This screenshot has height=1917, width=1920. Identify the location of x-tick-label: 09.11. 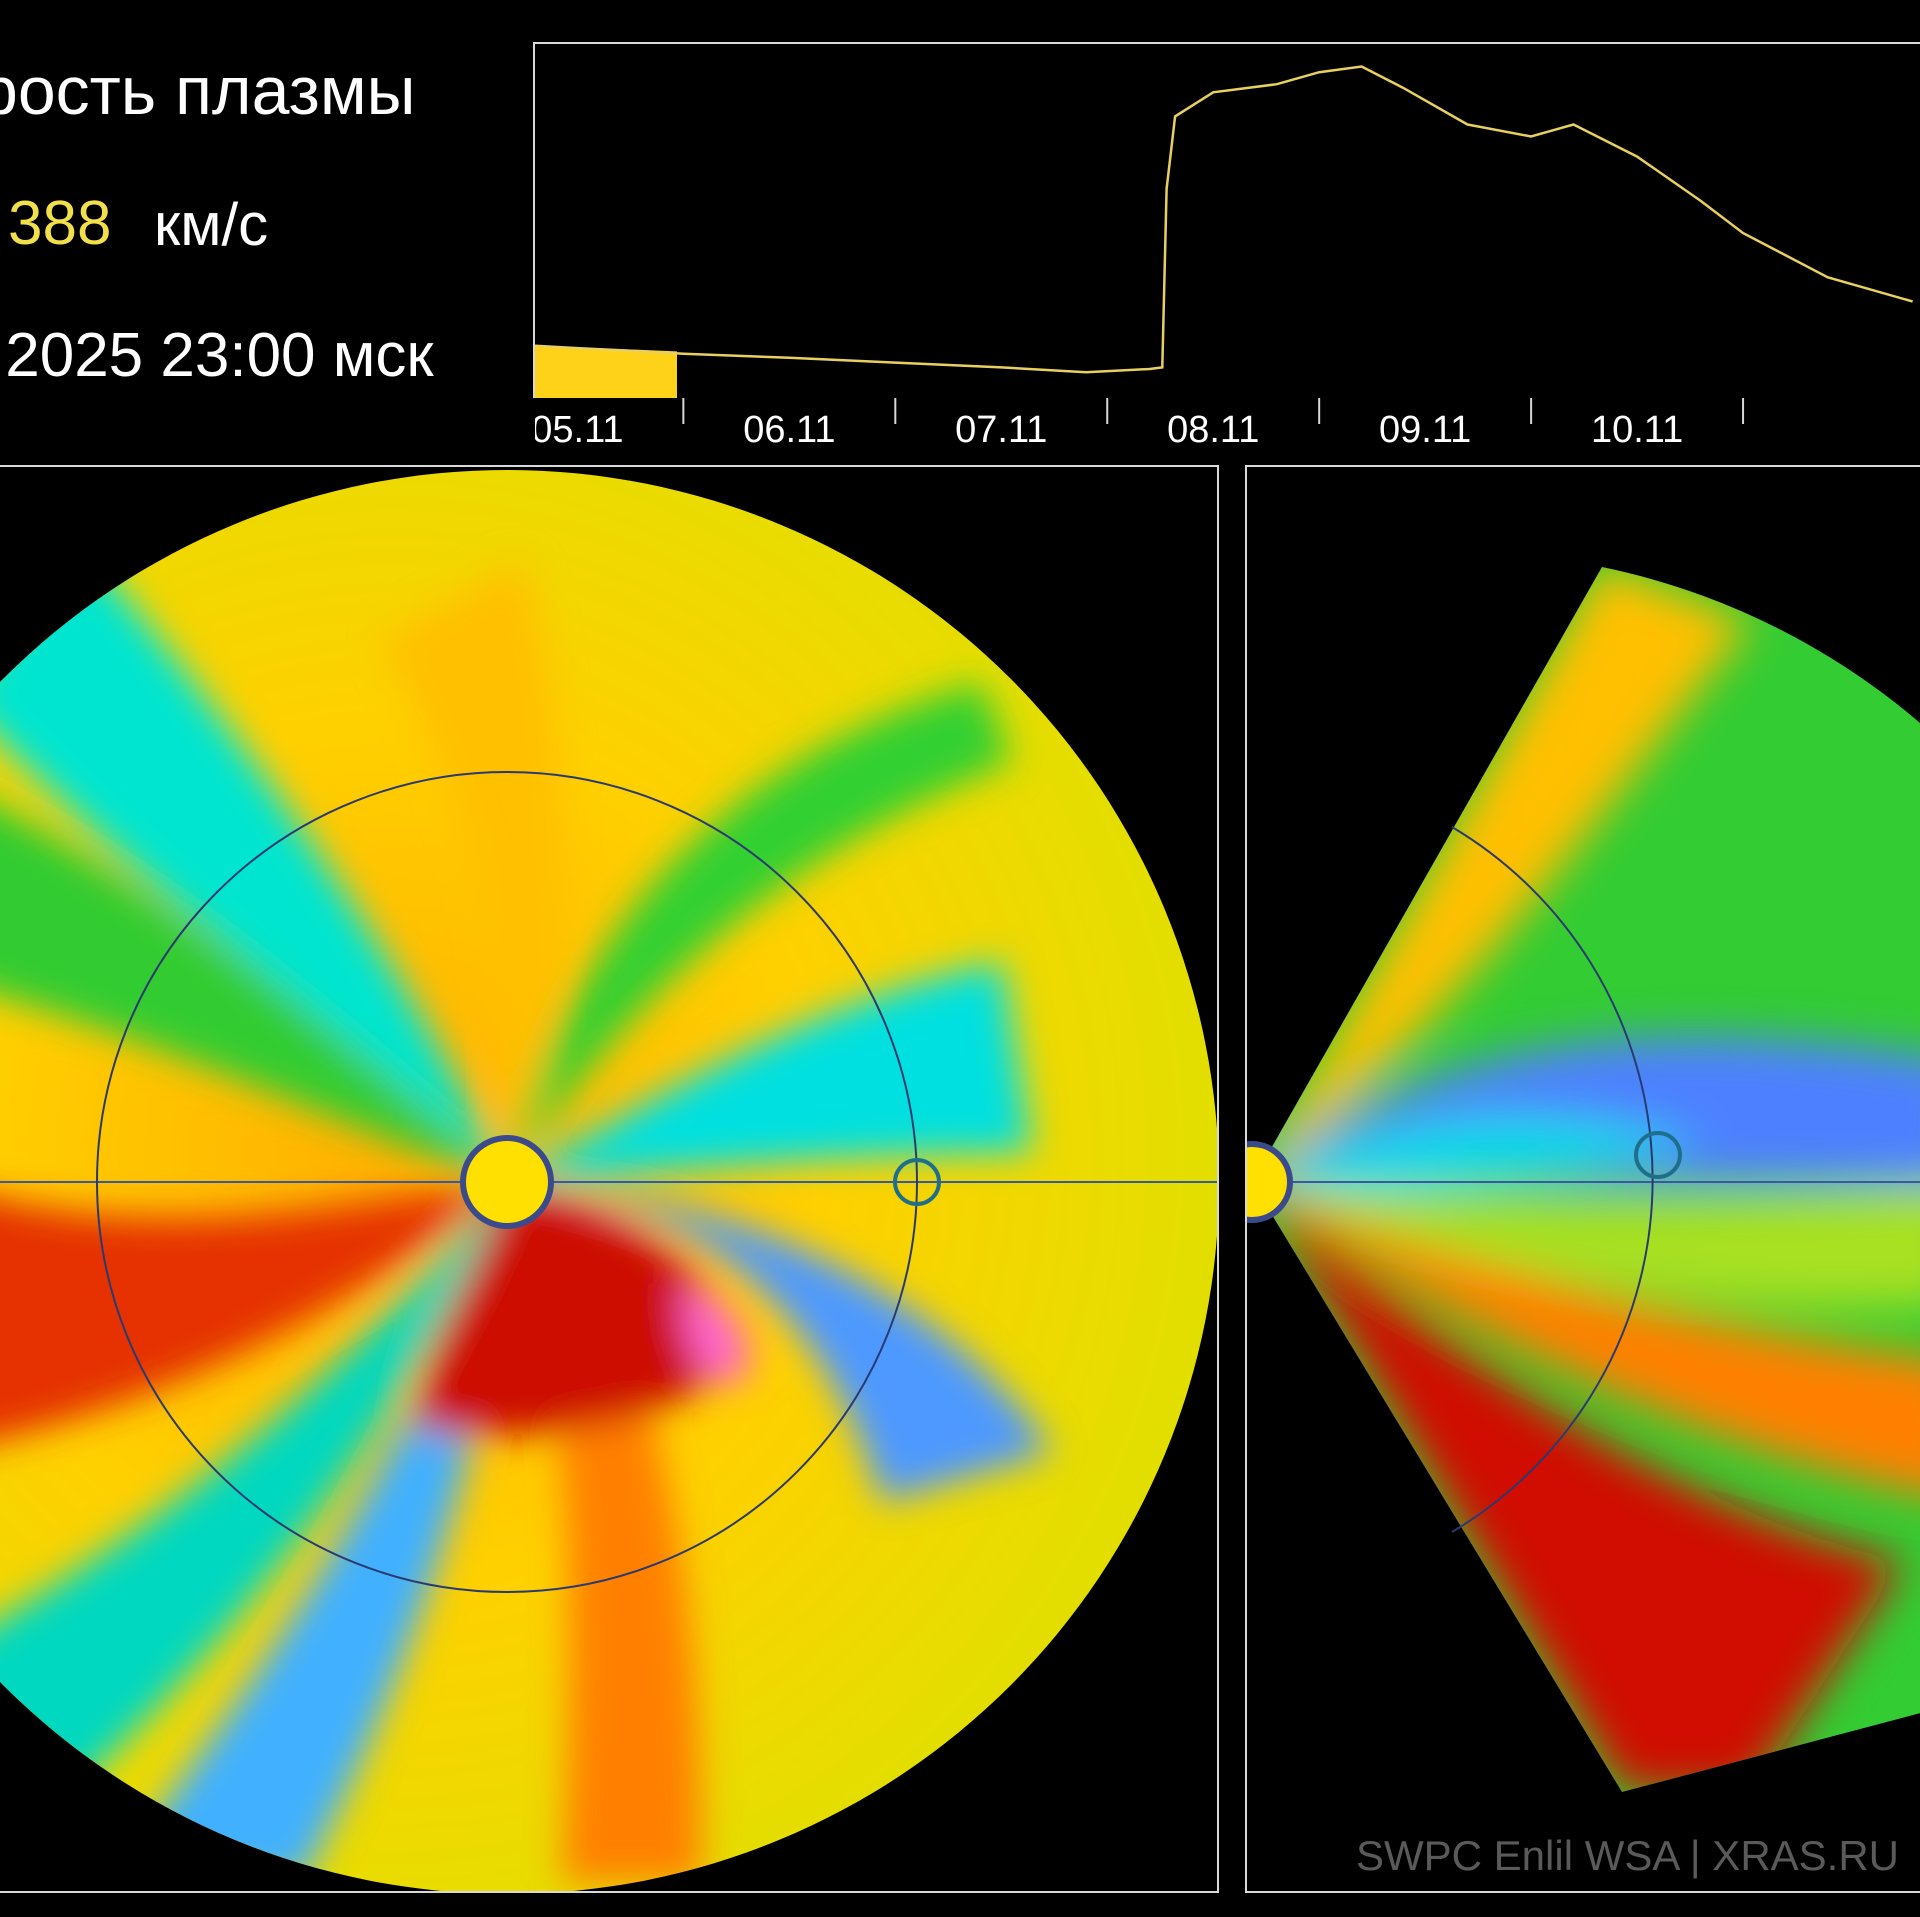
(1425, 430).